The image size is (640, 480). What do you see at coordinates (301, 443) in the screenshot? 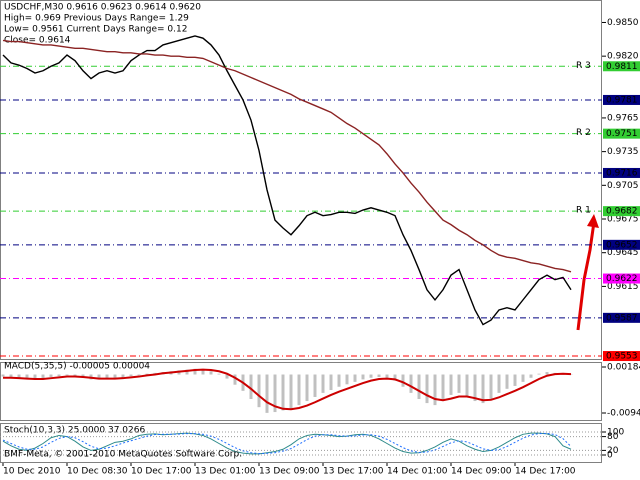
I see `stoch-pane` at bounding box center [301, 443].